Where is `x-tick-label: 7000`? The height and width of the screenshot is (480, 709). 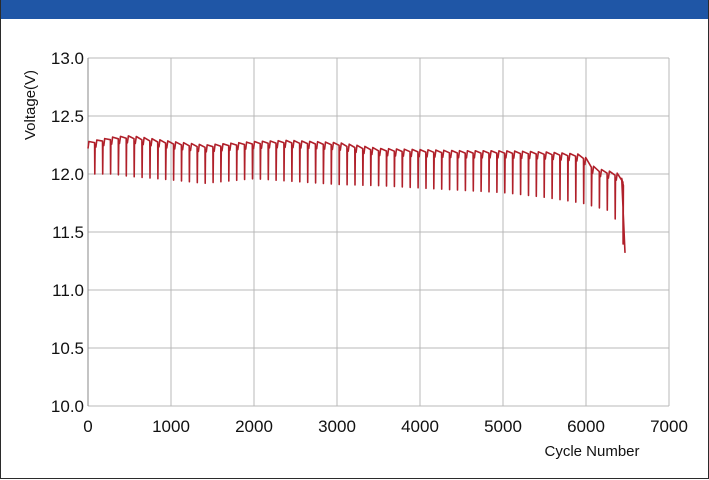 x-tick-label: 7000 is located at coordinates (669, 426).